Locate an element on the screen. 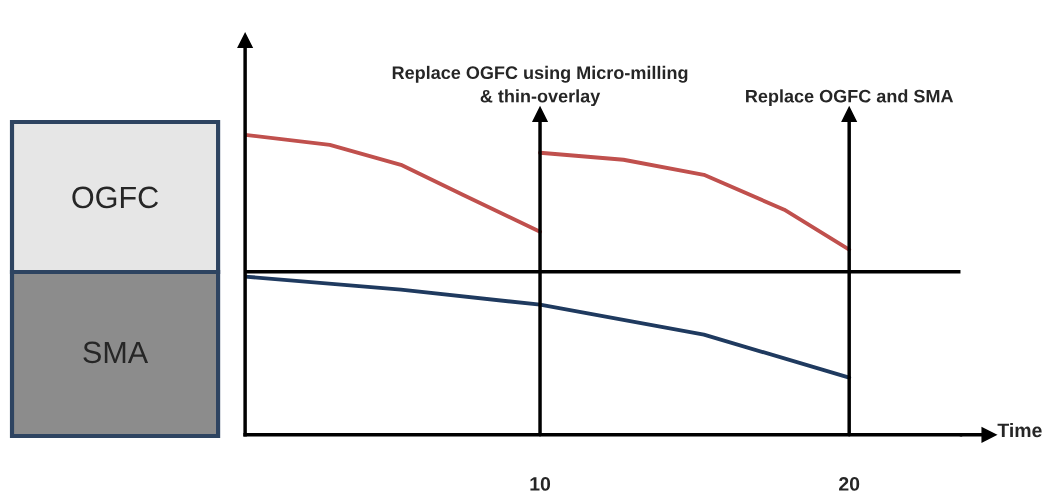  ref-line-label: Replace OGFC using Micro-milling & thin-overlay is located at coordinates (540, 86).